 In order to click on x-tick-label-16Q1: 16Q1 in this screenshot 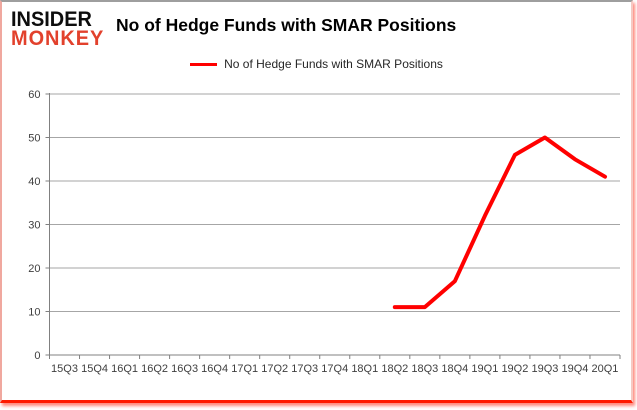, I will do `click(124, 369)`.